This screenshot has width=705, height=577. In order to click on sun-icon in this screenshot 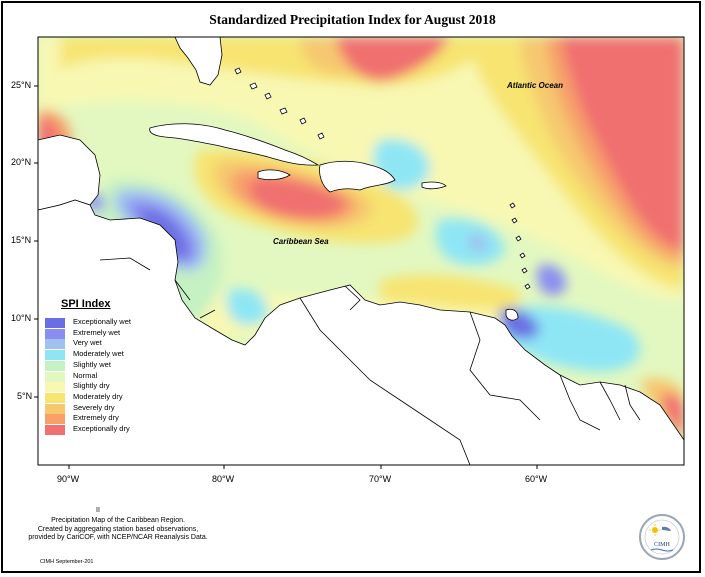, I will do `click(655, 530)`.